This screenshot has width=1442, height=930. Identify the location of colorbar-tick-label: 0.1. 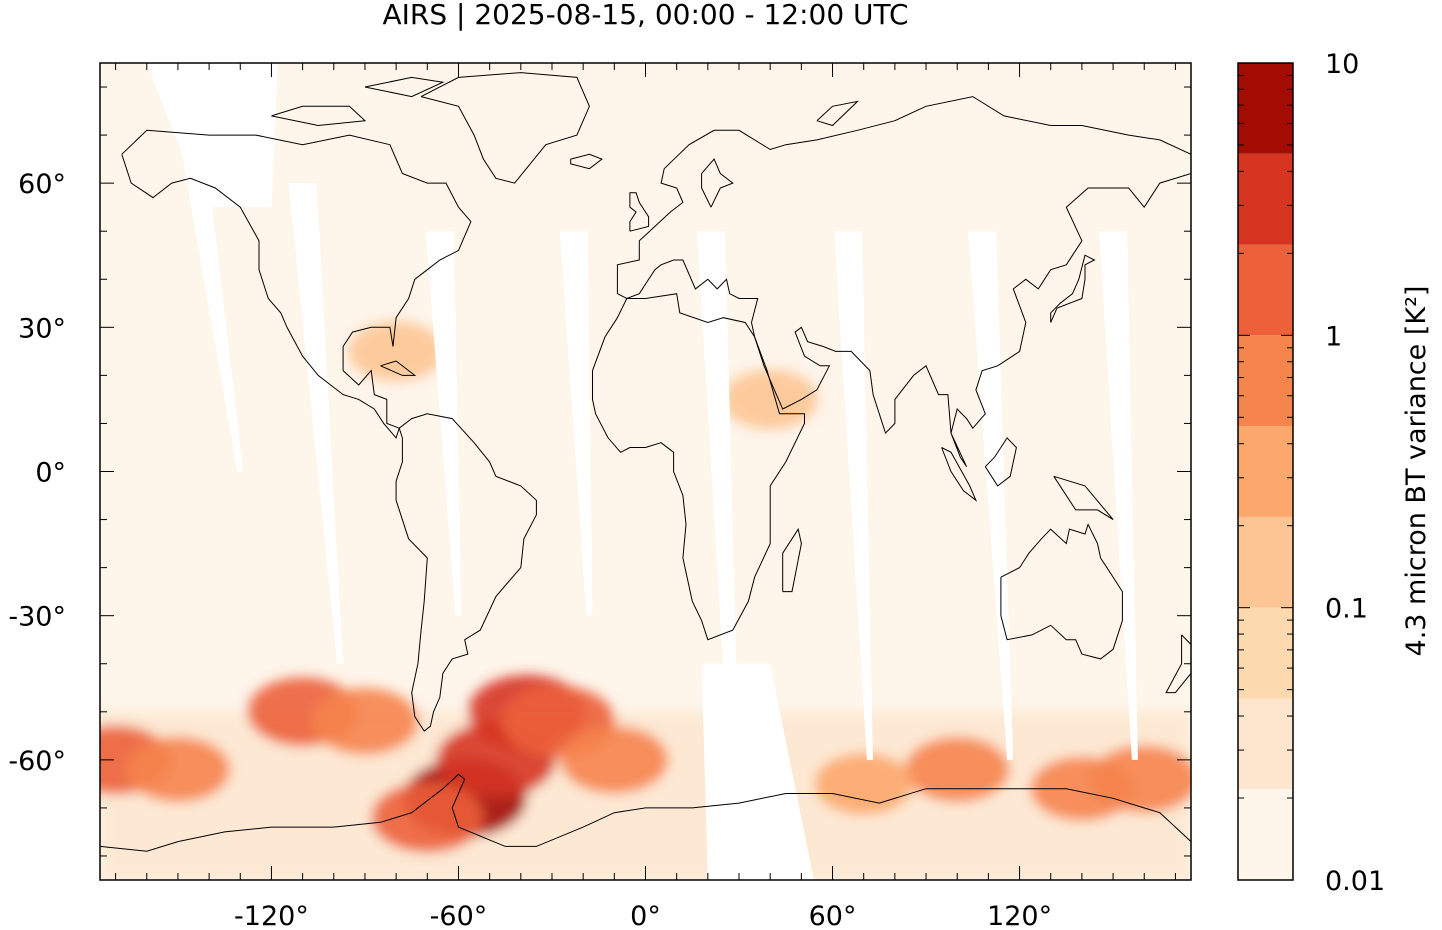
(1346, 609).